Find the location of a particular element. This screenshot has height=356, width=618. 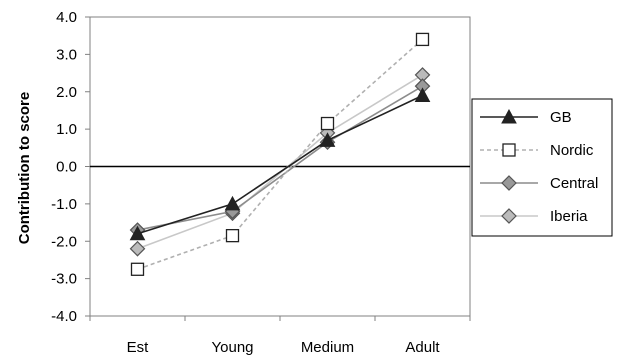

y-axis: 4.0 3.0 2.0 1.0 0.0 -1.0 -2.0 -3.0 -4.0 is located at coordinates (70, 167).